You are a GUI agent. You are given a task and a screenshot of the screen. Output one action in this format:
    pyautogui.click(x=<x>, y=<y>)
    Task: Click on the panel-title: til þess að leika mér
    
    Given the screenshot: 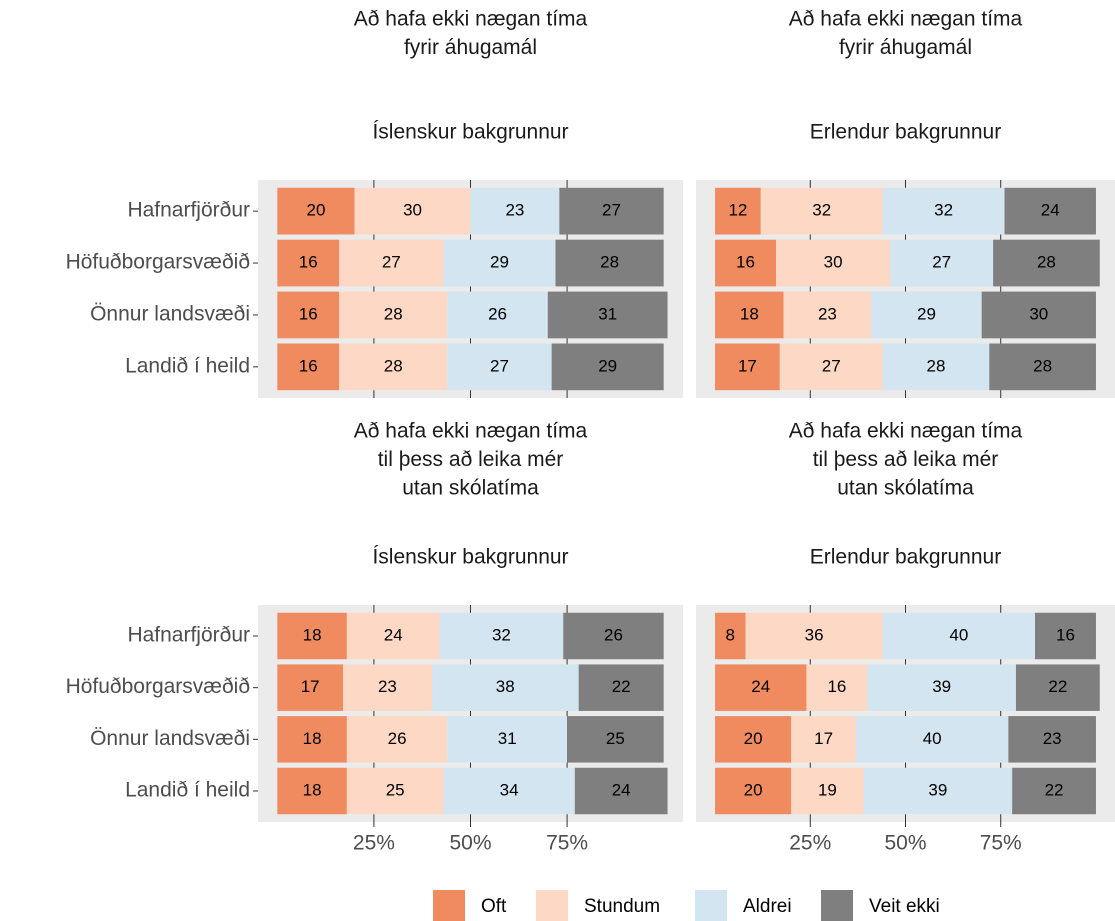 What is the action you would take?
    pyautogui.click(x=906, y=459)
    